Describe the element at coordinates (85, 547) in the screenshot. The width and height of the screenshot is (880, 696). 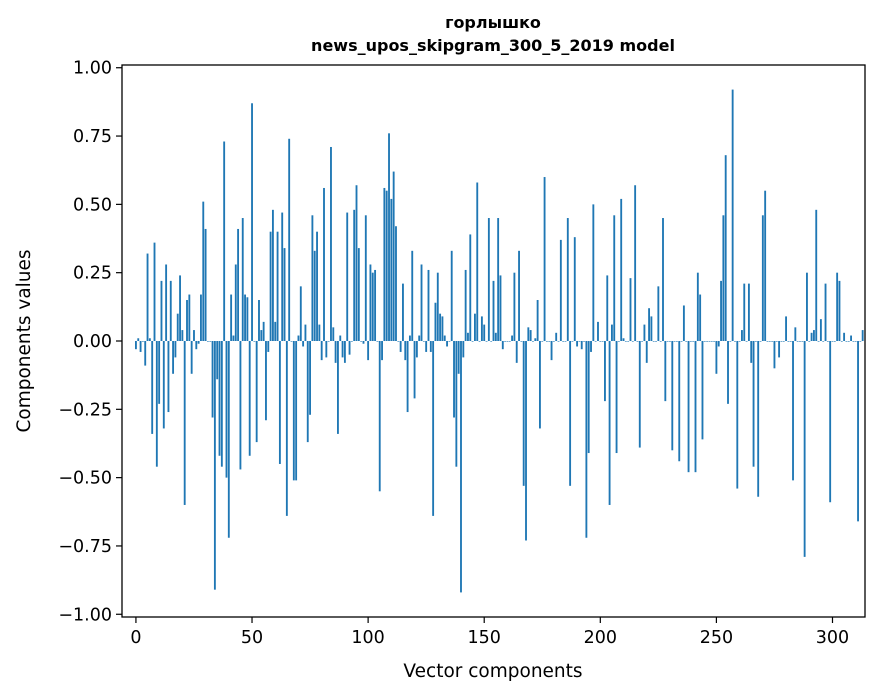
I see `y-tick-label: −0.75` at that location.